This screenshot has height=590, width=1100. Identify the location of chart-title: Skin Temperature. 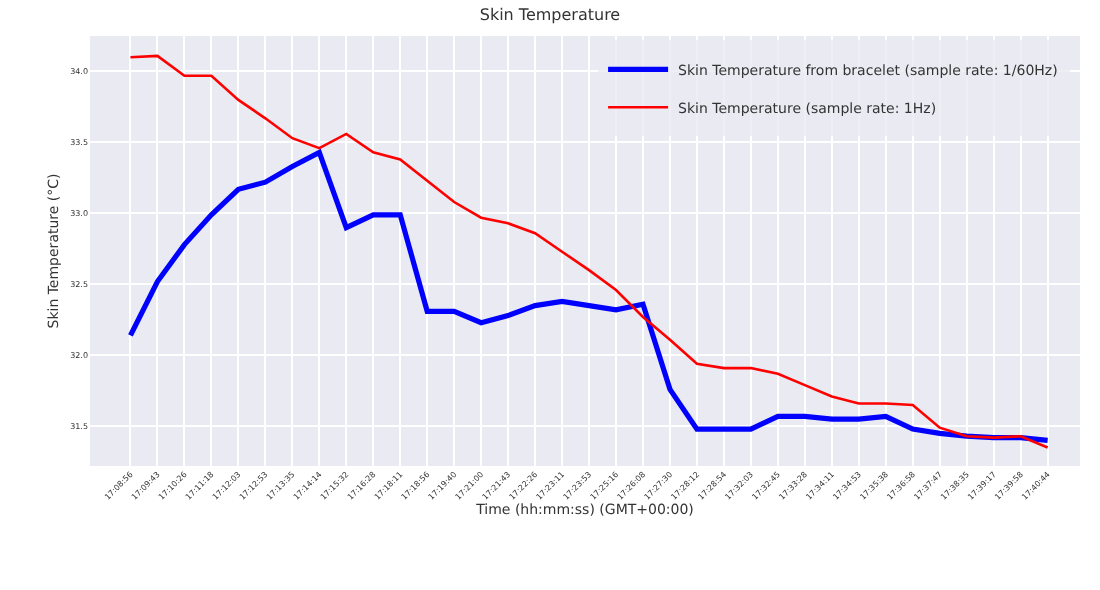
(550, 15).